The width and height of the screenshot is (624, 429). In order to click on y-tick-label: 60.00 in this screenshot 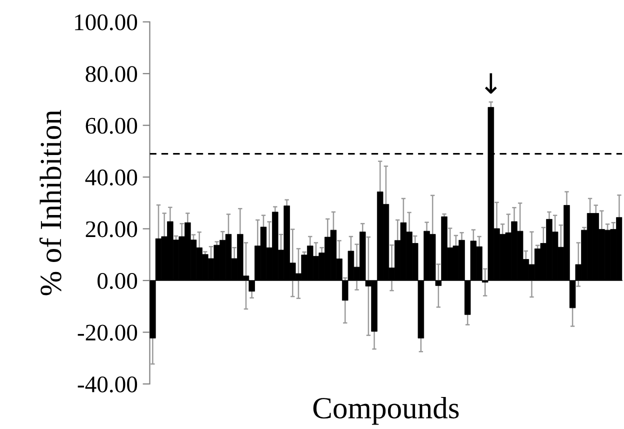, I will do `click(112, 126)`.